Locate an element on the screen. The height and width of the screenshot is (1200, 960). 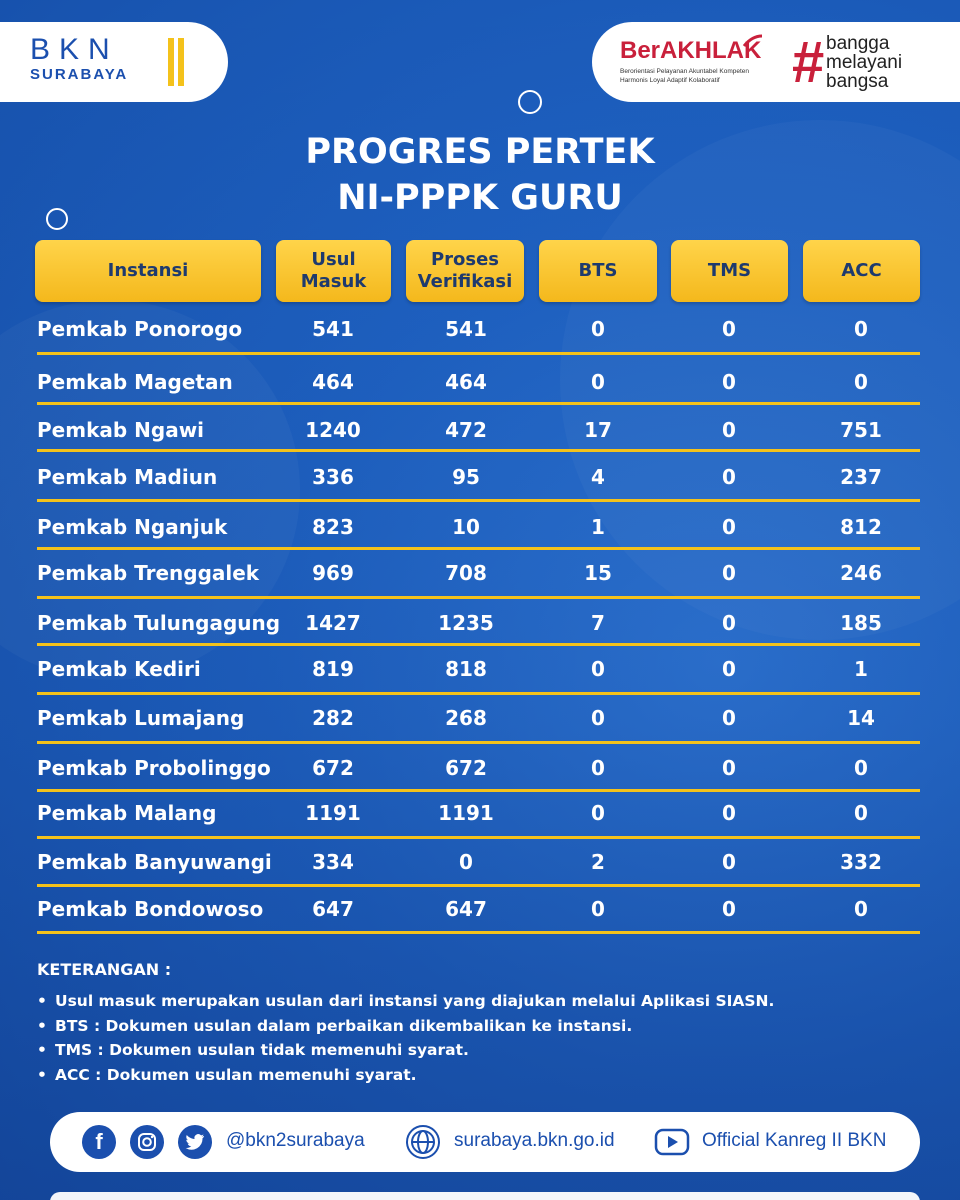
header-usul-masuk: Usul Masuk is located at coordinates (333, 271).